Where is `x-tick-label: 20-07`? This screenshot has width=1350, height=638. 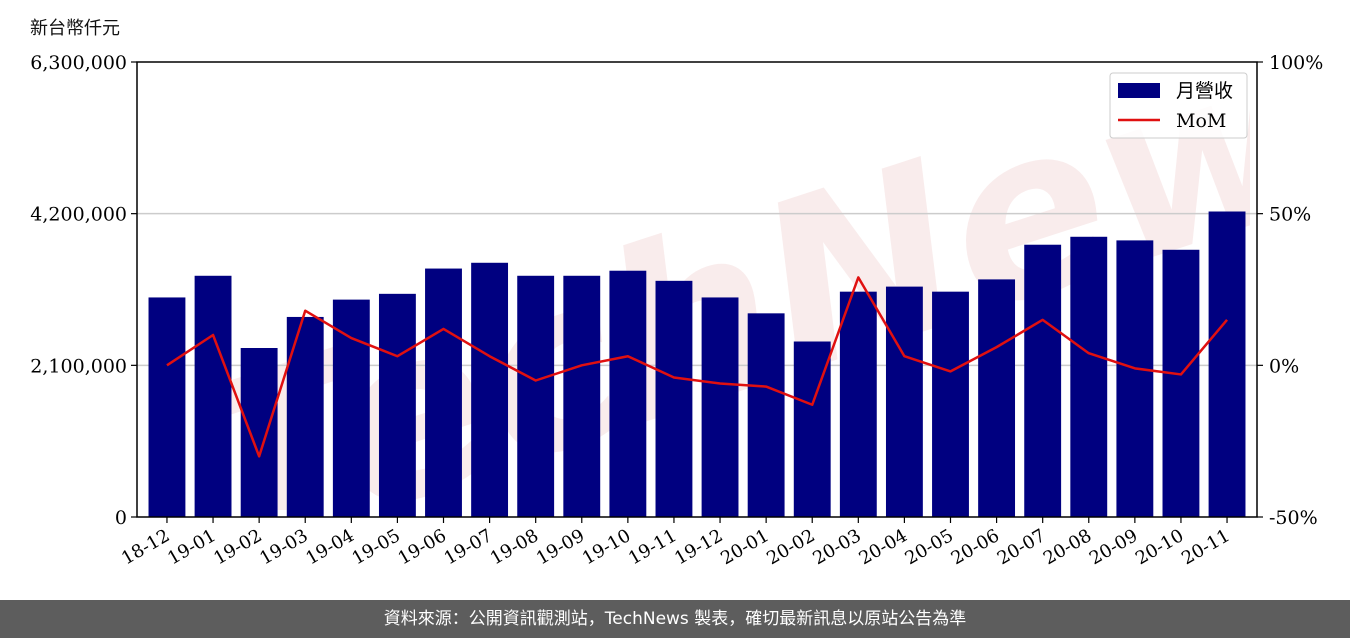
x-tick-label: 20-07 is located at coordinates (1021, 547).